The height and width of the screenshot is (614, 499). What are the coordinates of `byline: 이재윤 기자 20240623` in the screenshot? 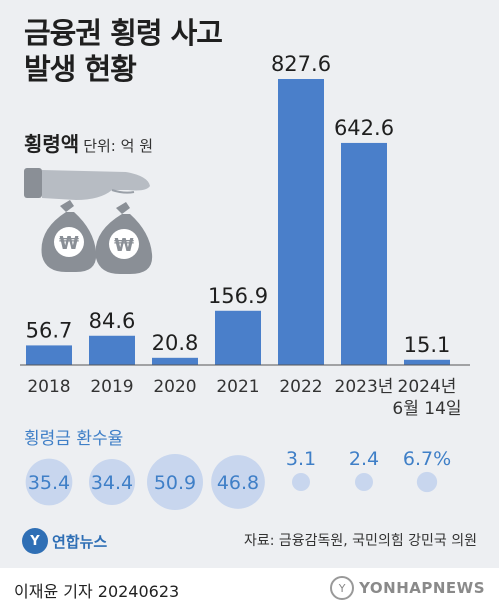 It's located at (97, 591).